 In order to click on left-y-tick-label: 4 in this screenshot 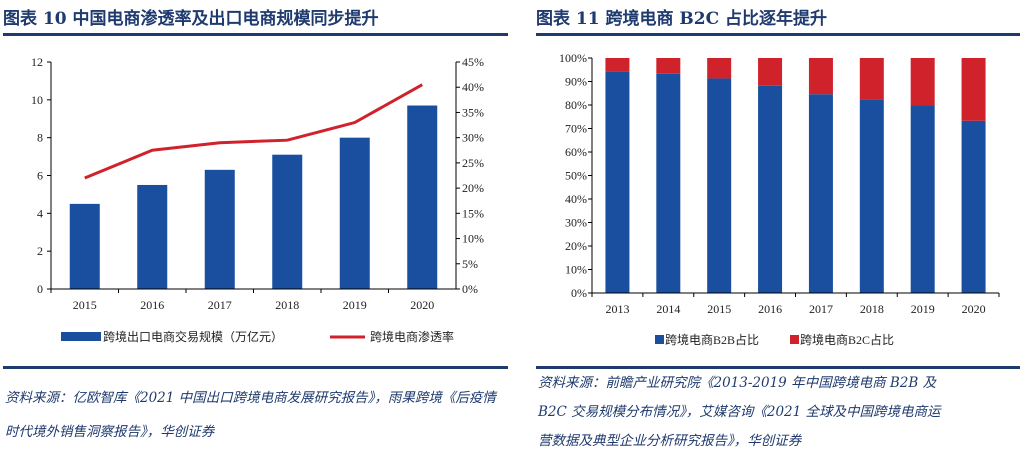, I will do `click(40, 213)`.